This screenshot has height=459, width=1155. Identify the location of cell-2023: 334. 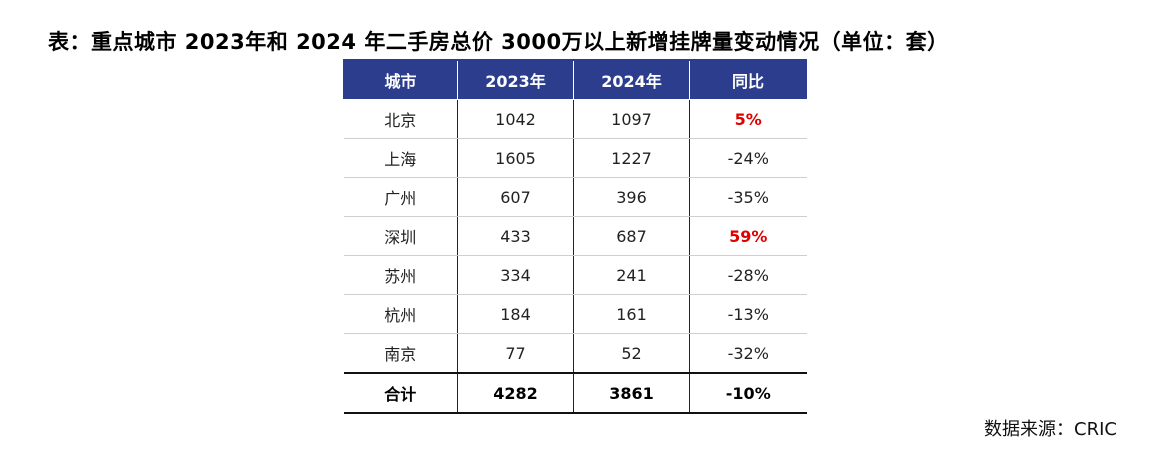
(515, 275).